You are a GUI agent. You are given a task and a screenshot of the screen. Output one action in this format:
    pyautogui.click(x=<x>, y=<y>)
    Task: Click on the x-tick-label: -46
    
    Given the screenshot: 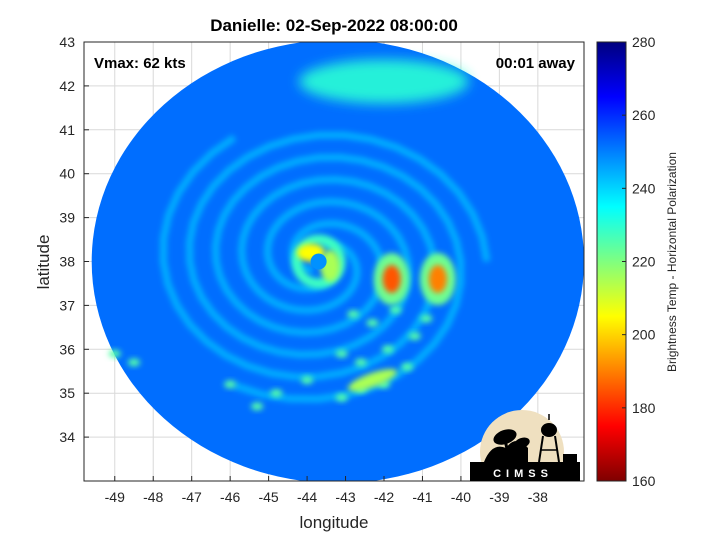 What is the action you would take?
    pyautogui.click(x=230, y=497)
    